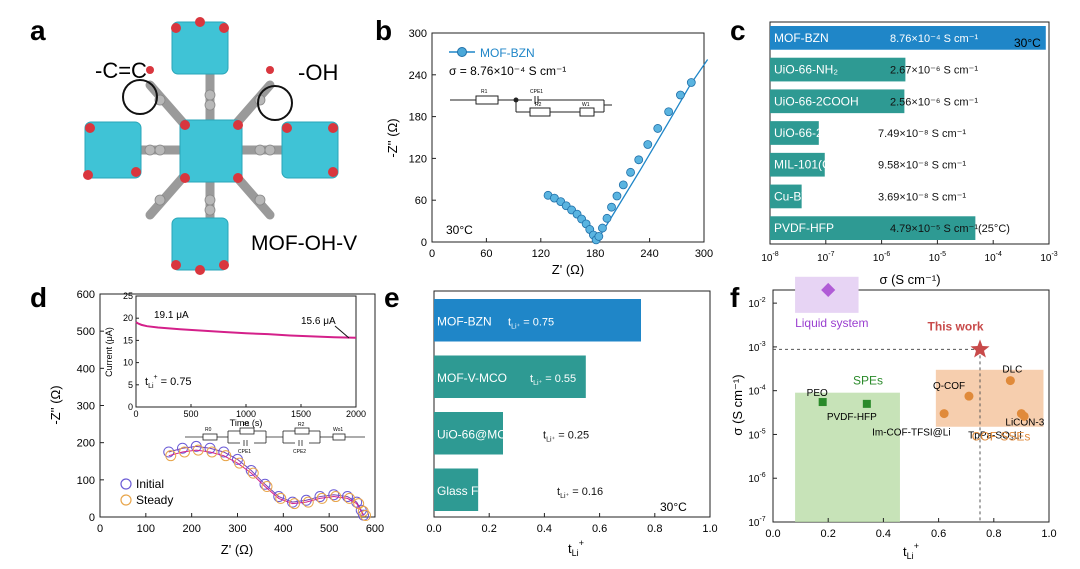  I want to click on panel-b-xlabel: Z' (Ω), so click(568, 269).